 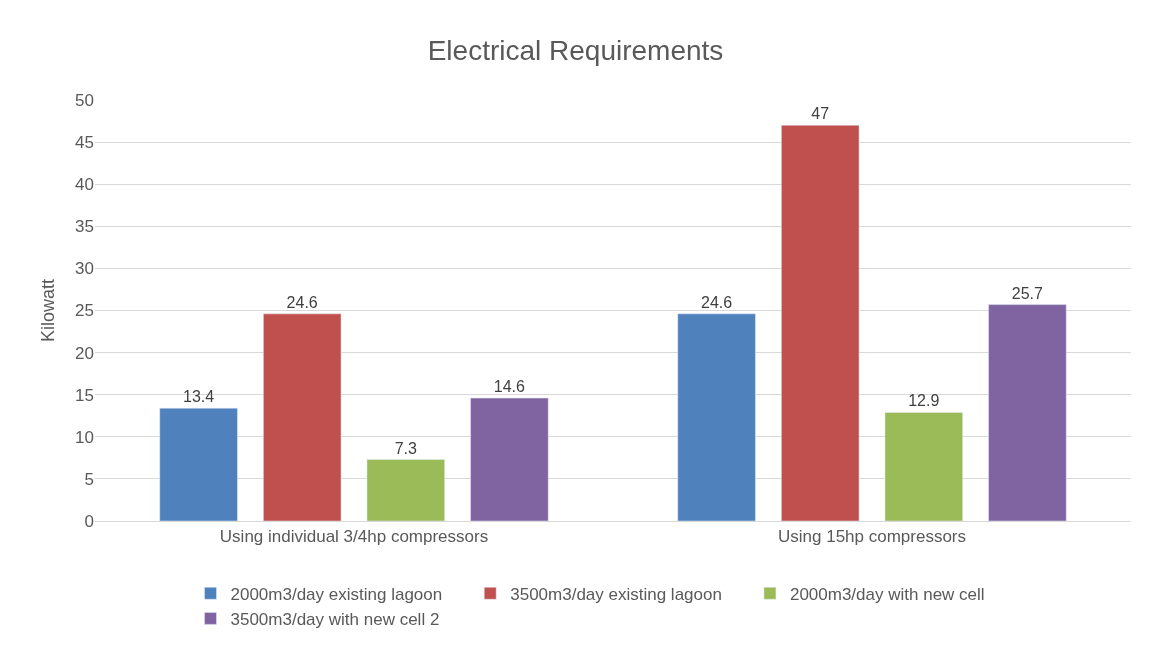 What do you see at coordinates (84, 269) in the screenshot?
I see `y-tick-label: 30` at bounding box center [84, 269].